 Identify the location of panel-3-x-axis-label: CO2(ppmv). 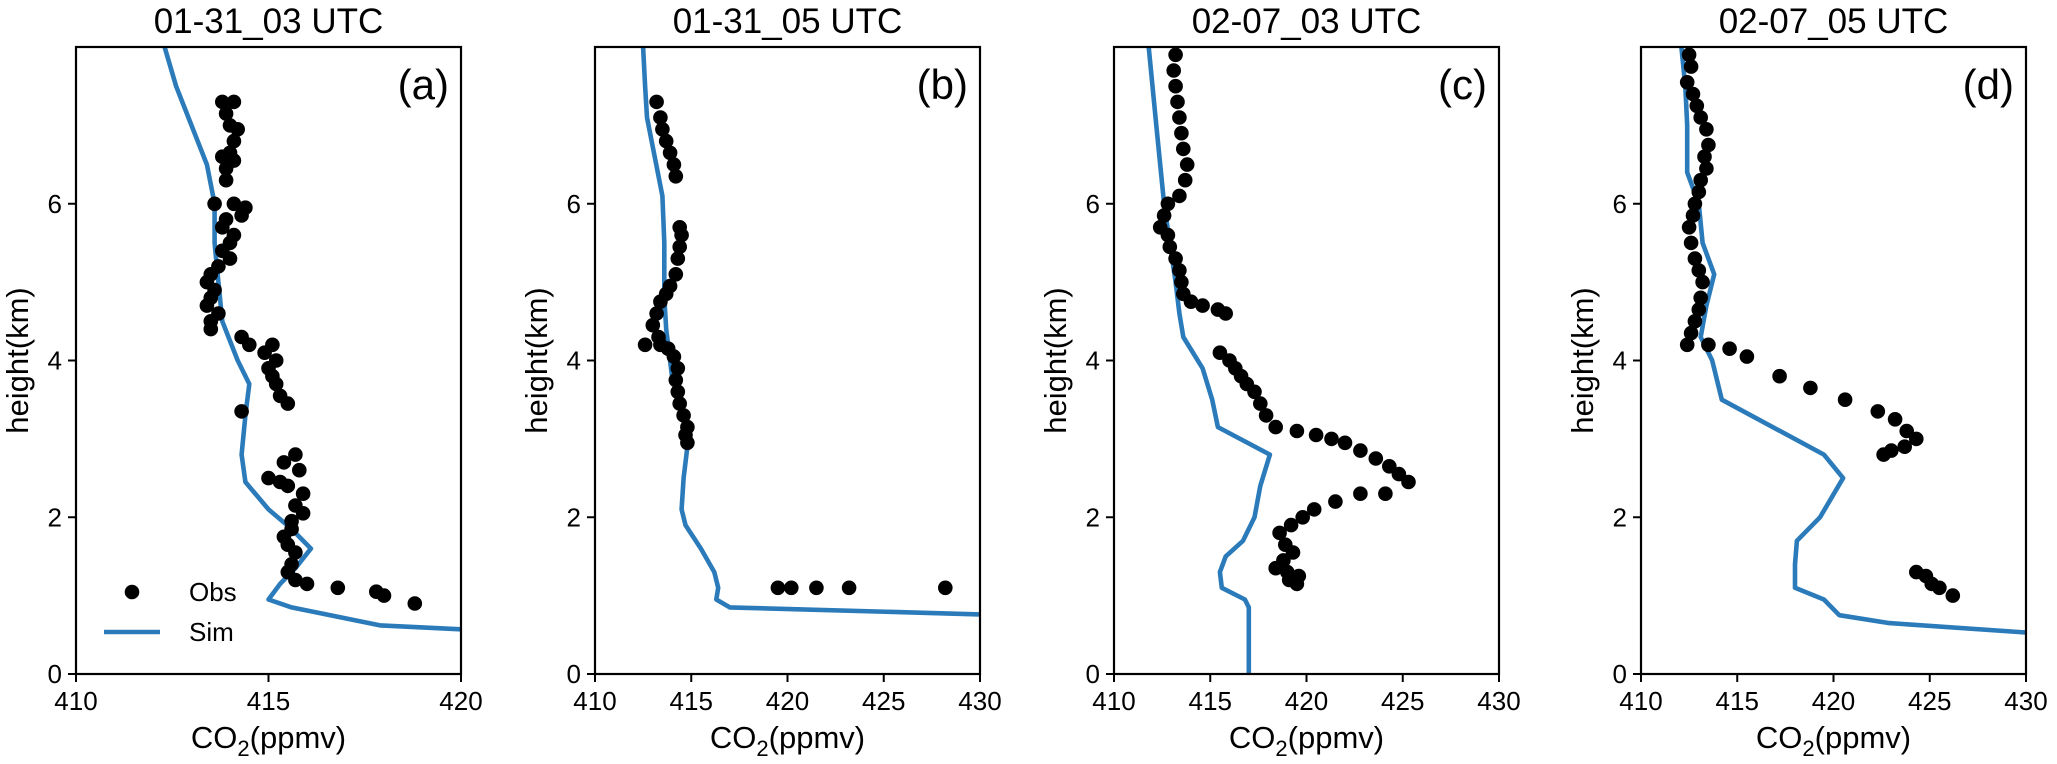
(1306, 740).